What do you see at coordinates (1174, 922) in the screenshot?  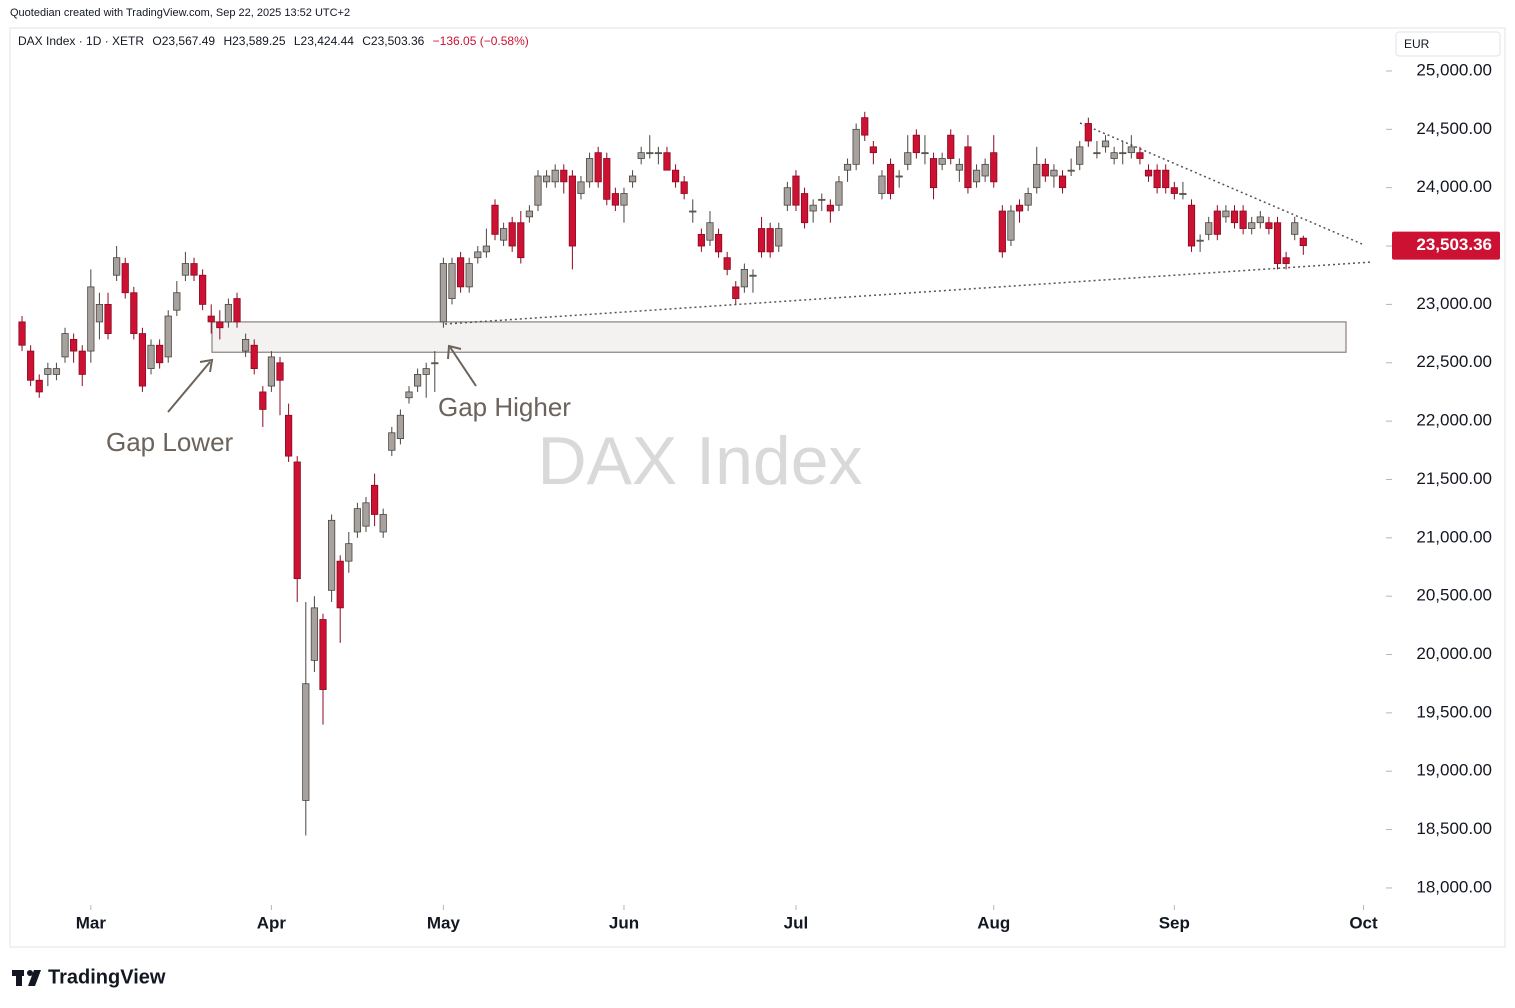 I see `x-tick-label: Sep` at bounding box center [1174, 922].